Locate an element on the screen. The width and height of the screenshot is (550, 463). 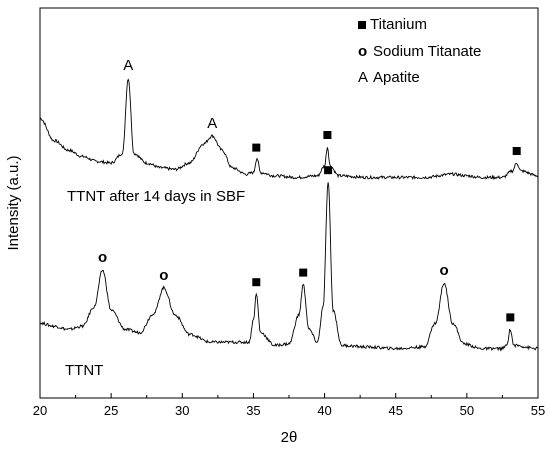
legend-label-apatite: Apatite is located at coordinates (396, 77).